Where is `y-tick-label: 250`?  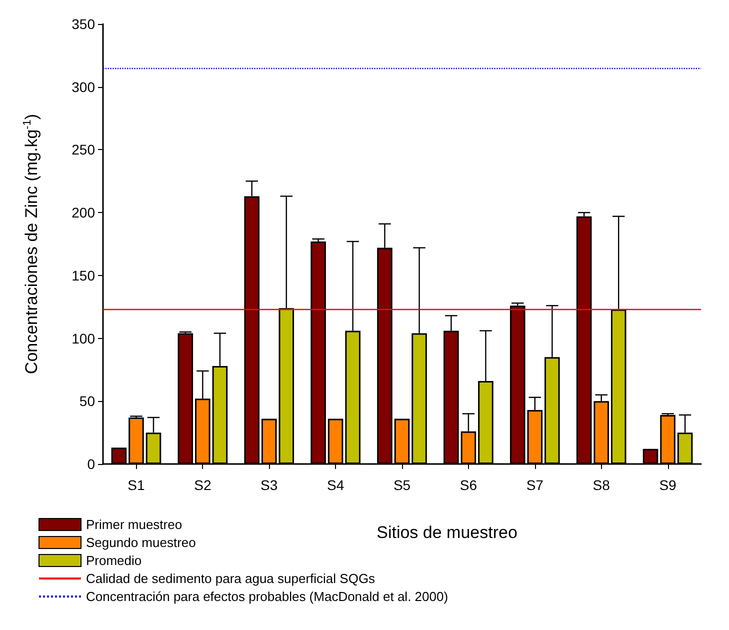 y-tick-label: 250 is located at coordinates (84, 150).